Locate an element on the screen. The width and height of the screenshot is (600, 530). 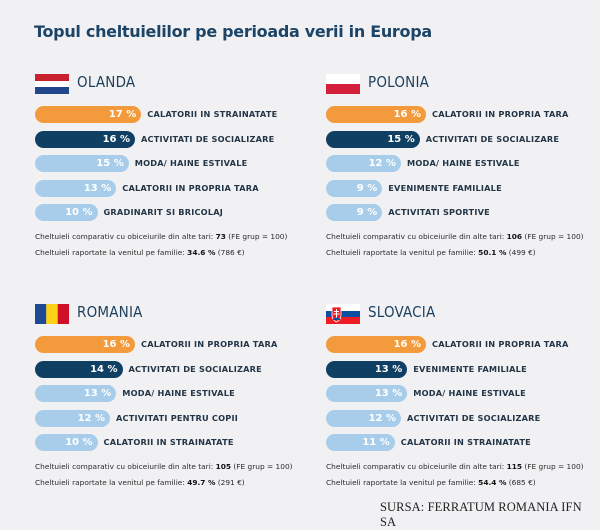
note-suffix: (291 €) is located at coordinates (230, 482).